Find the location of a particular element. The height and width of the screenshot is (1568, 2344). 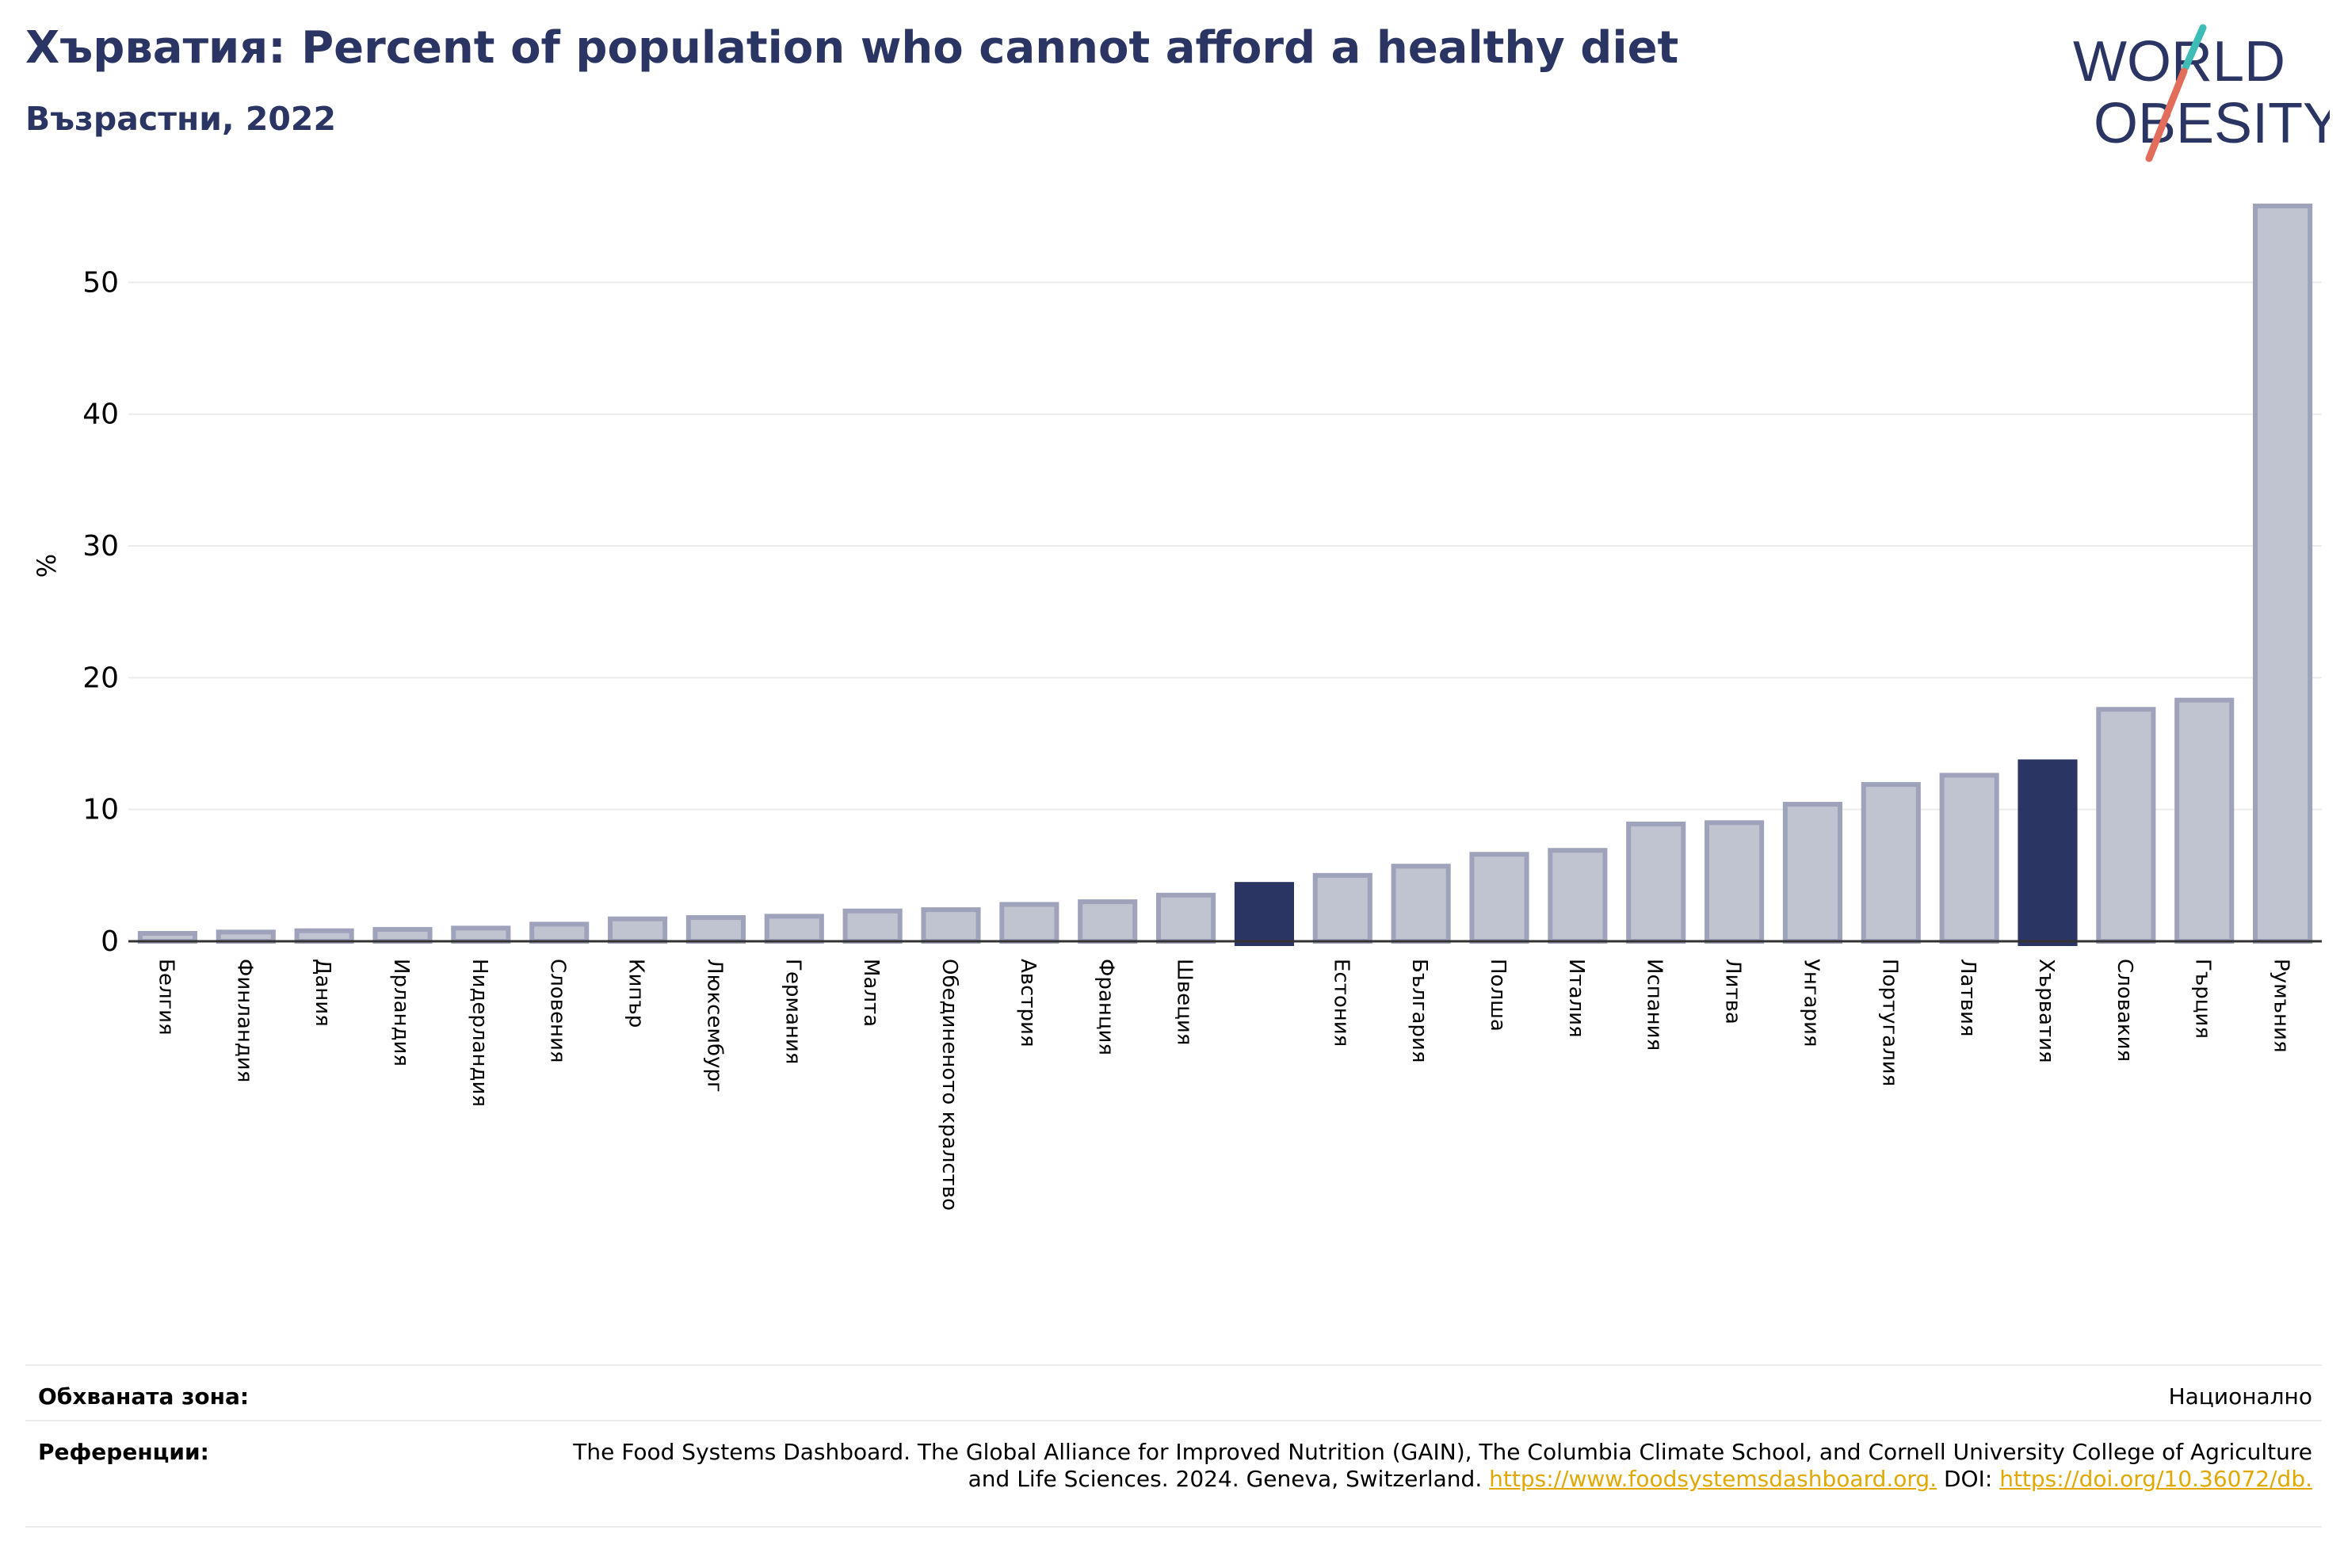

y-tick-label: 40 is located at coordinates (100, 415).